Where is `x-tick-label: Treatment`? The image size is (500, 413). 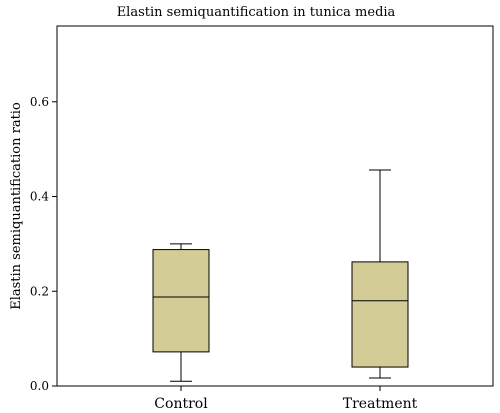 x-tick-label: Treatment is located at coordinates (380, 404).